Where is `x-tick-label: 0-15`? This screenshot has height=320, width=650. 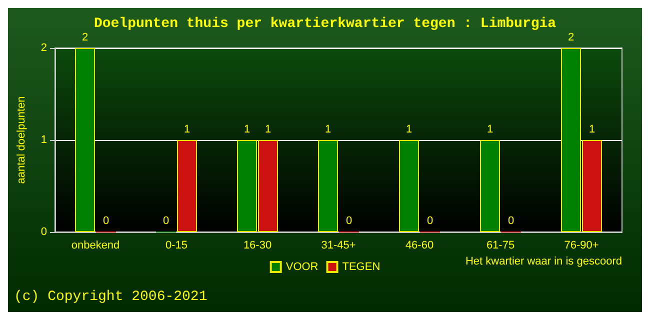 x-tick-label: 0-15 is located at coordinates (176, 246).